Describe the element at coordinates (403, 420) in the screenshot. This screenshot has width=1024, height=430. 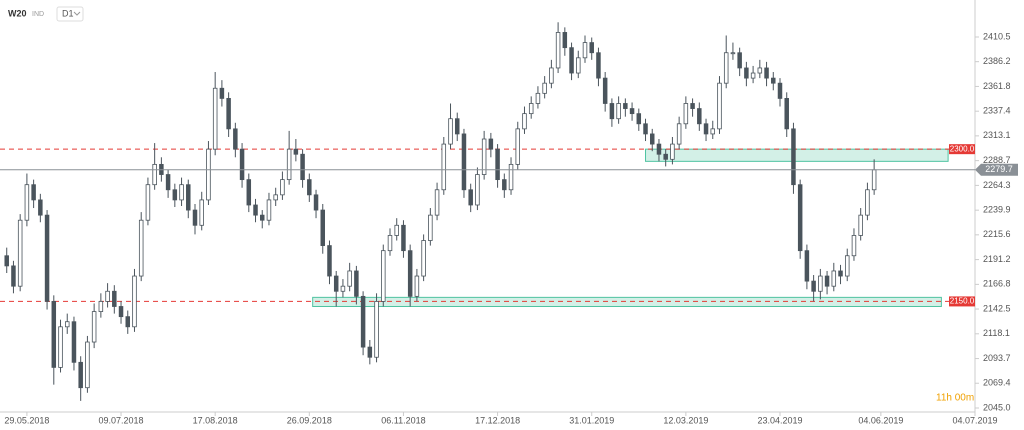
I see `x-tick-label: 06.11.2018` at that location.